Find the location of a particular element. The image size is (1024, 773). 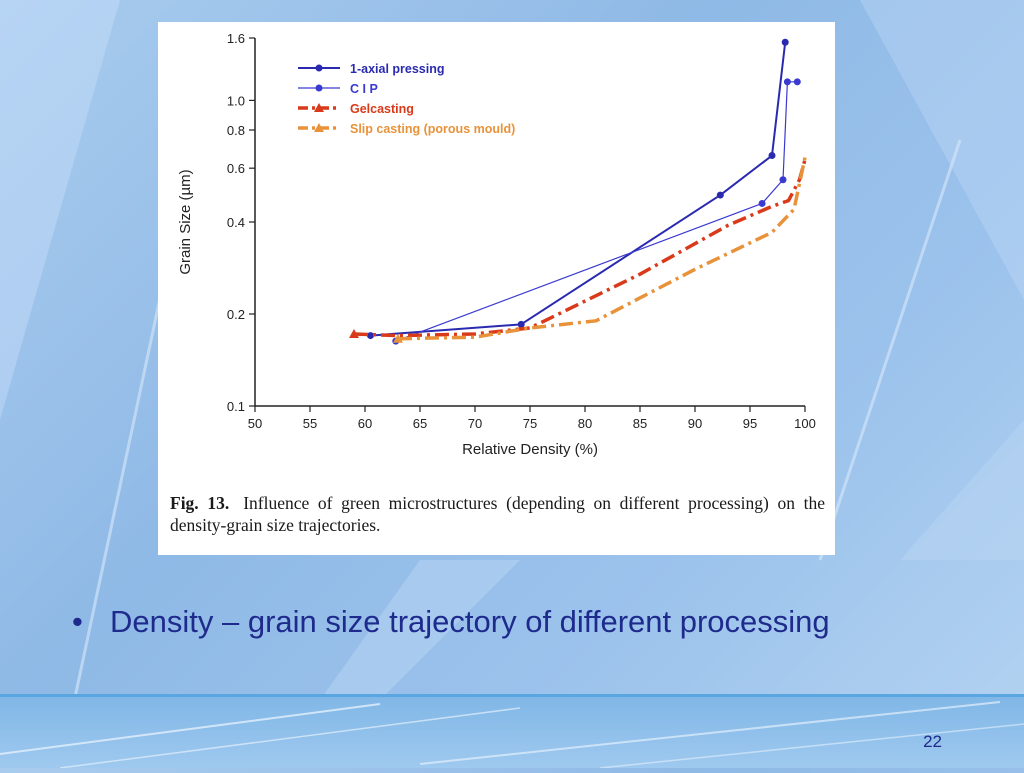

legend-entry: Slip casting (porous mould) is located at coordinates (406, 129).